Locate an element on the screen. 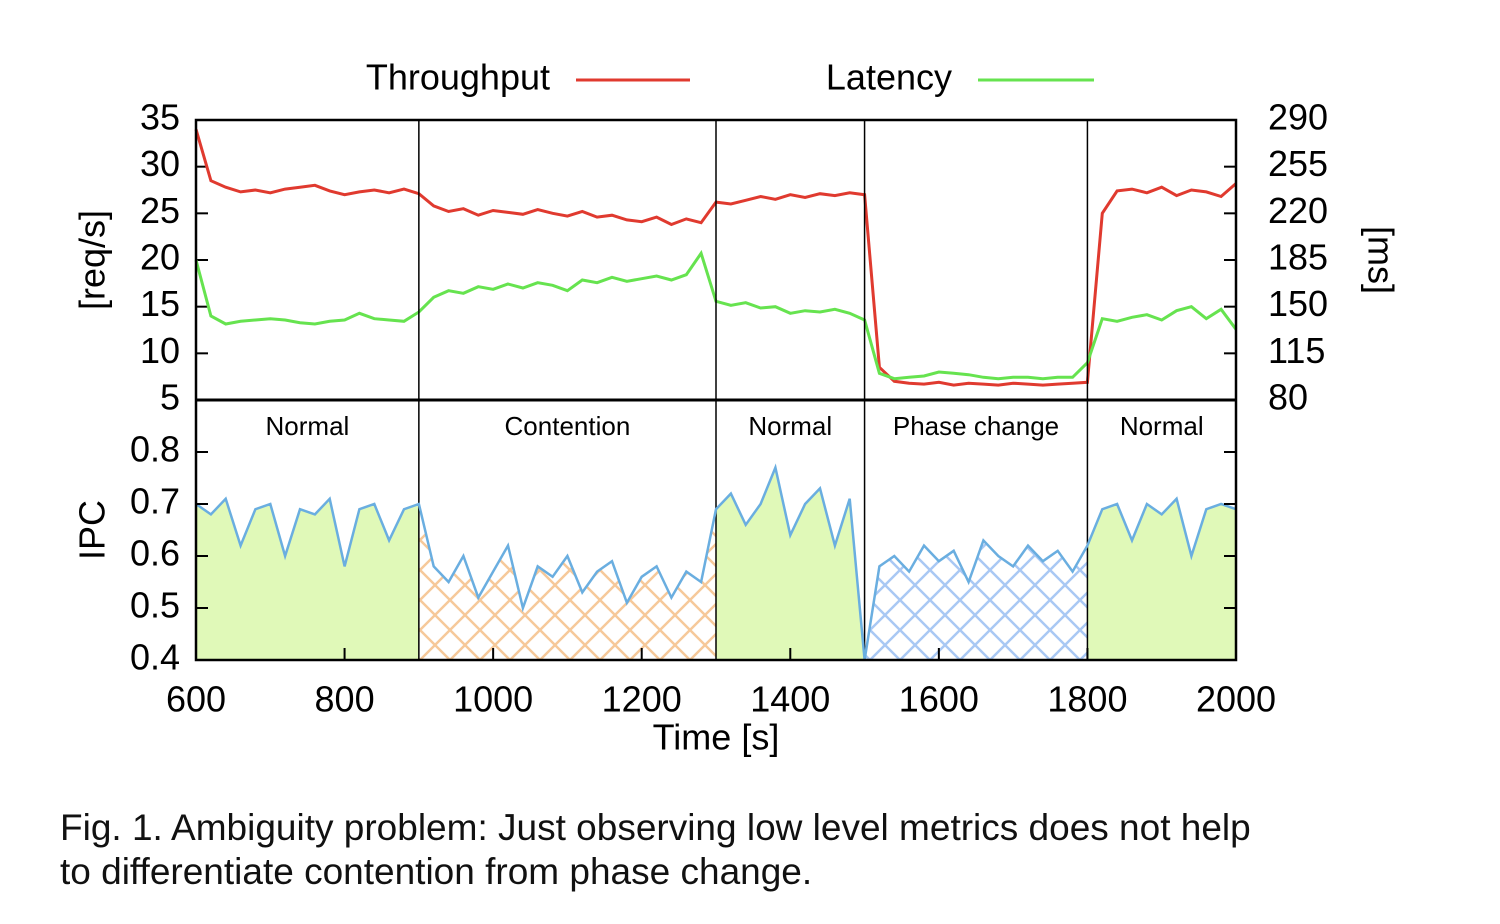 The width and height of the screenshot is (1500, 924). y2-tick-label: 220 is located at coordinates (1298, 210).